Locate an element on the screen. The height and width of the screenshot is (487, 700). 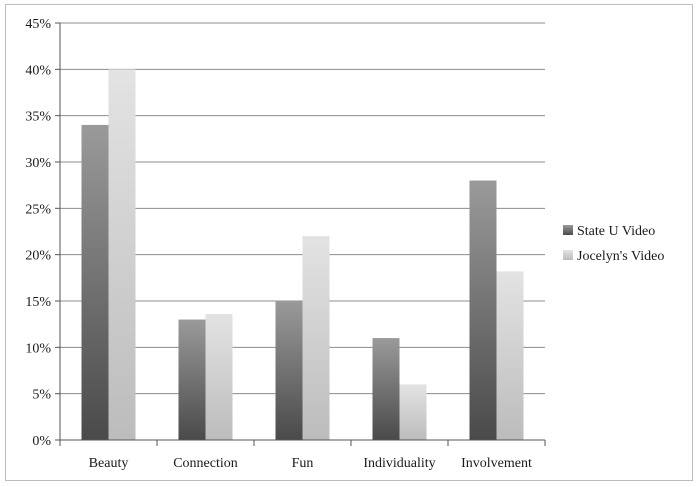
y-tick-label: 0% is located at coordinates (41, 441).